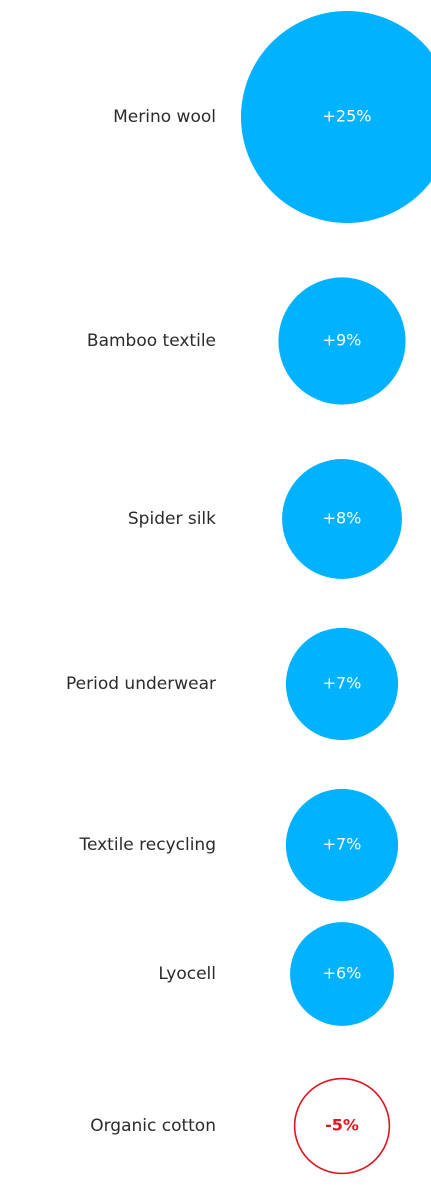 This screenshot has width=431, height=1197. I want to click on category-label: Bamboo textile, so click(151, 341).